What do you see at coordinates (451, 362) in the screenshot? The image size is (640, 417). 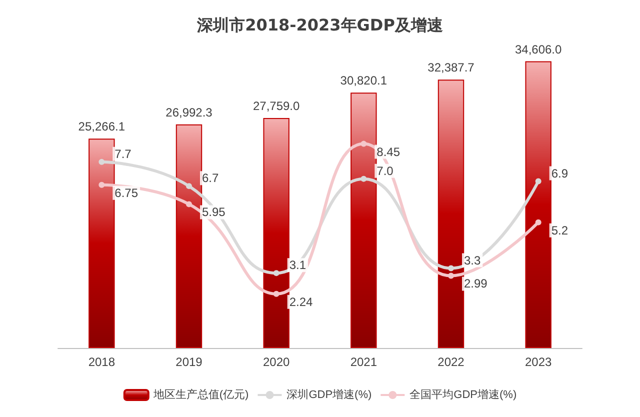 I see `x-tick-label: 2022` at bounding box center [451, 362].